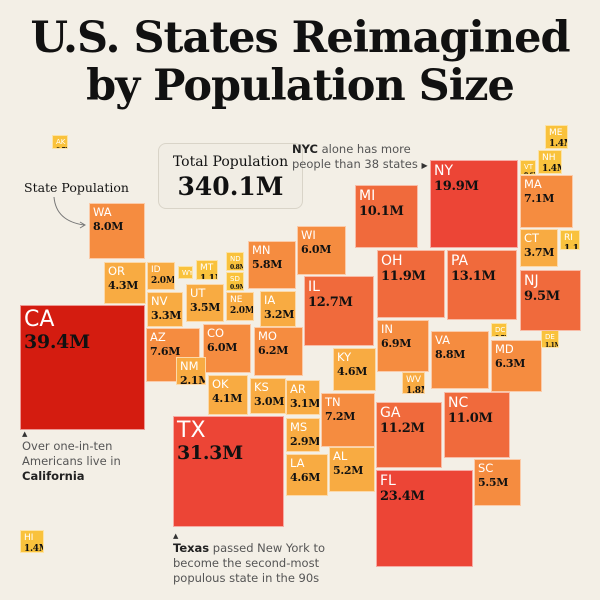 This screenshot has height=600, width=600. What do you see at coordinates (192, 379) in the screenshot?
I see `state-population: 2.1M` at bounding box center [192, 379].